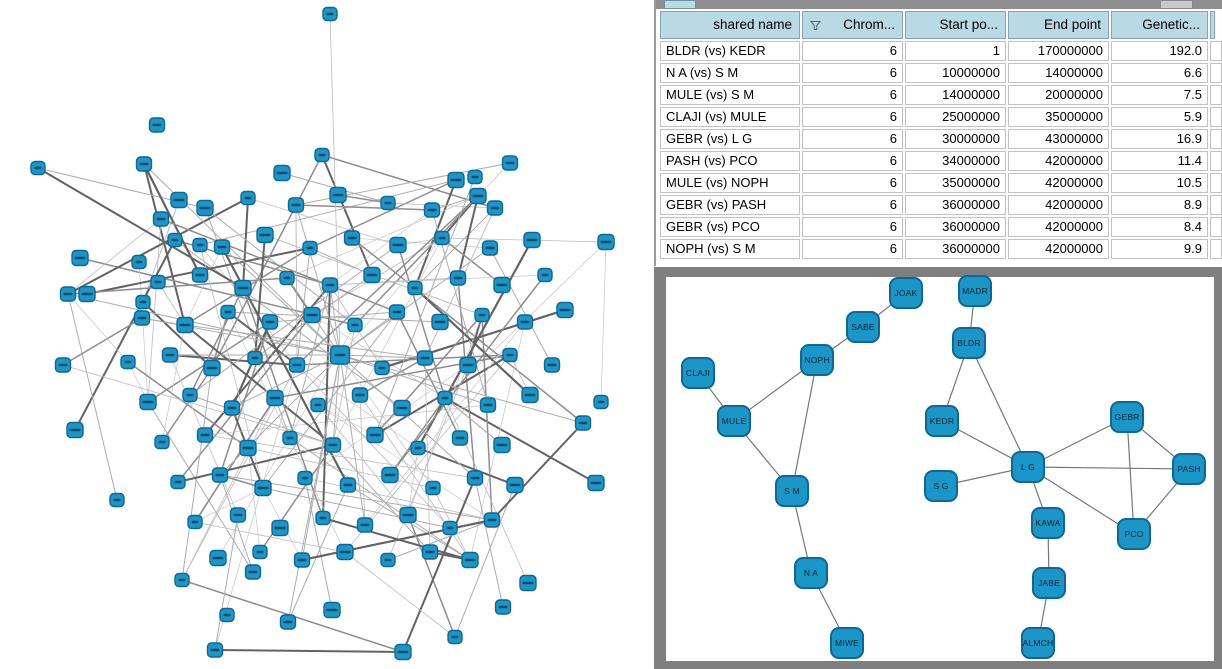 Image resolution: width=1222 pixels, height=669 pixels. What do you see at coordinates (730, 95) in the screenshot?
I see `table-cell: MULE (vs) S M` at bounding box center [730, 95].